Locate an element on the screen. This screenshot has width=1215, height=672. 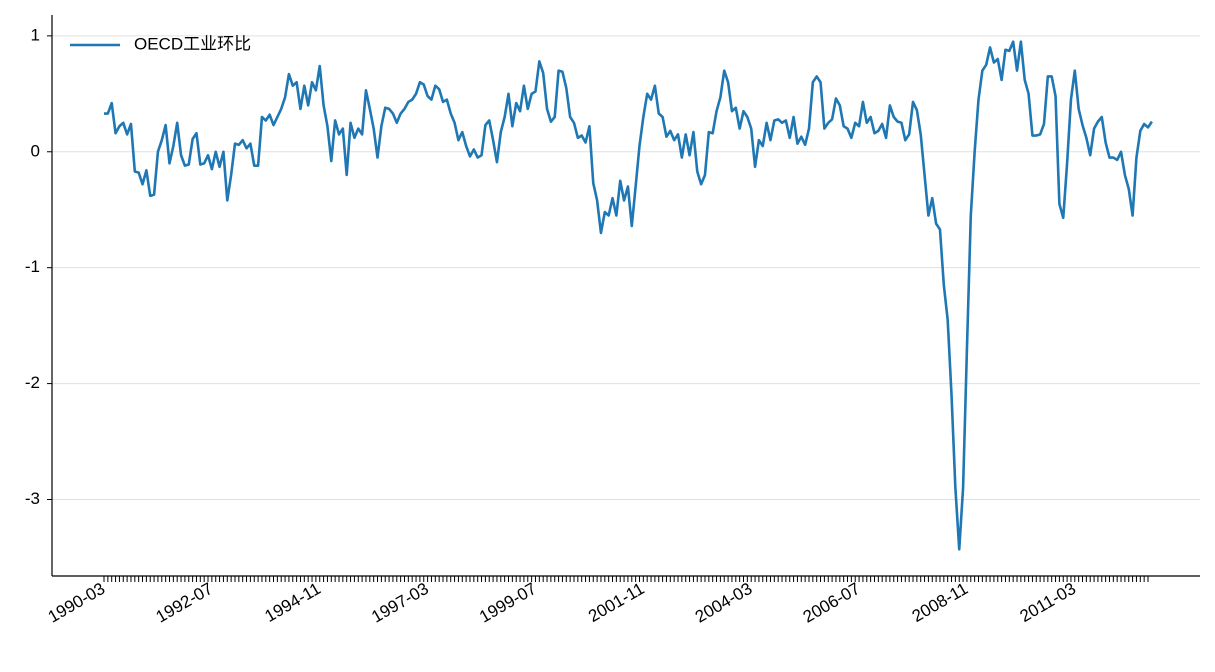
x-tick-label: 2011-03 is located at coordinates (1048, 602).